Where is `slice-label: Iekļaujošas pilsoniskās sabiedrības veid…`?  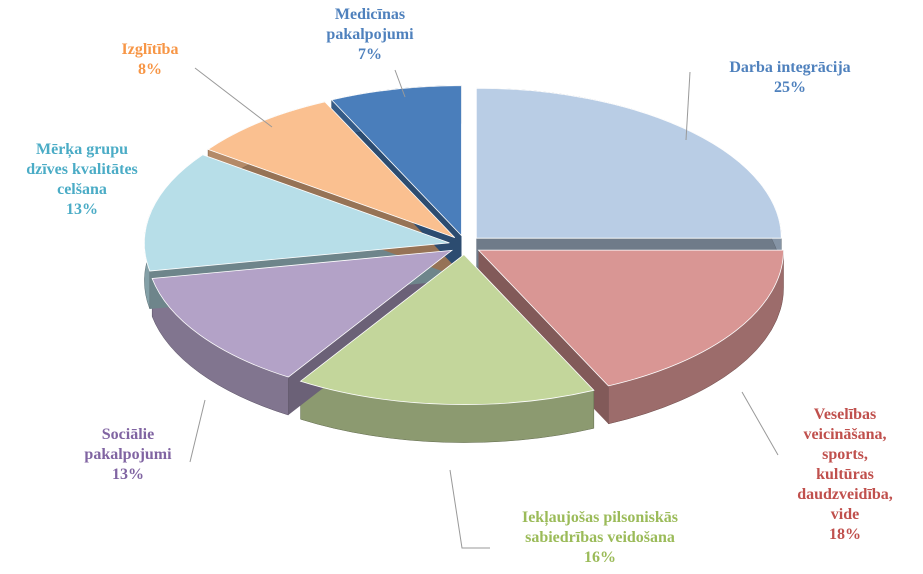 slice-label: Iekļaujošas pilsoniskās sabiedrības veid… is located at coordinates (600, 538).